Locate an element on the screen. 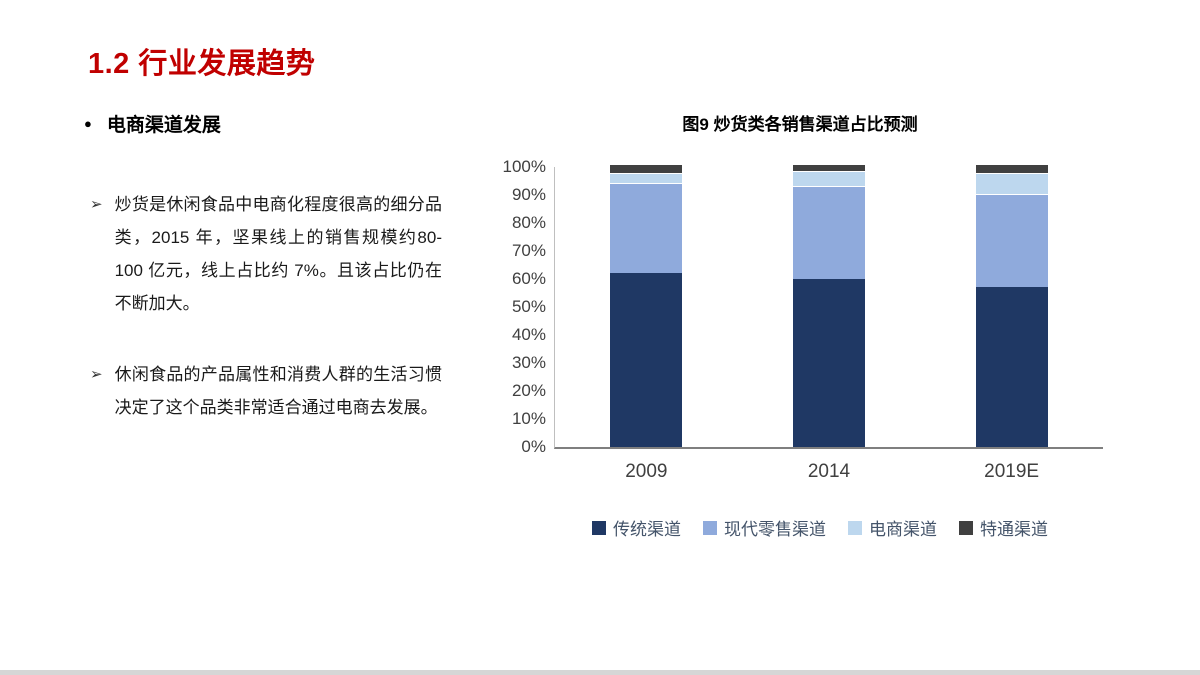  y-axis-tick-label: 60% is located at coordinates (528, 278).